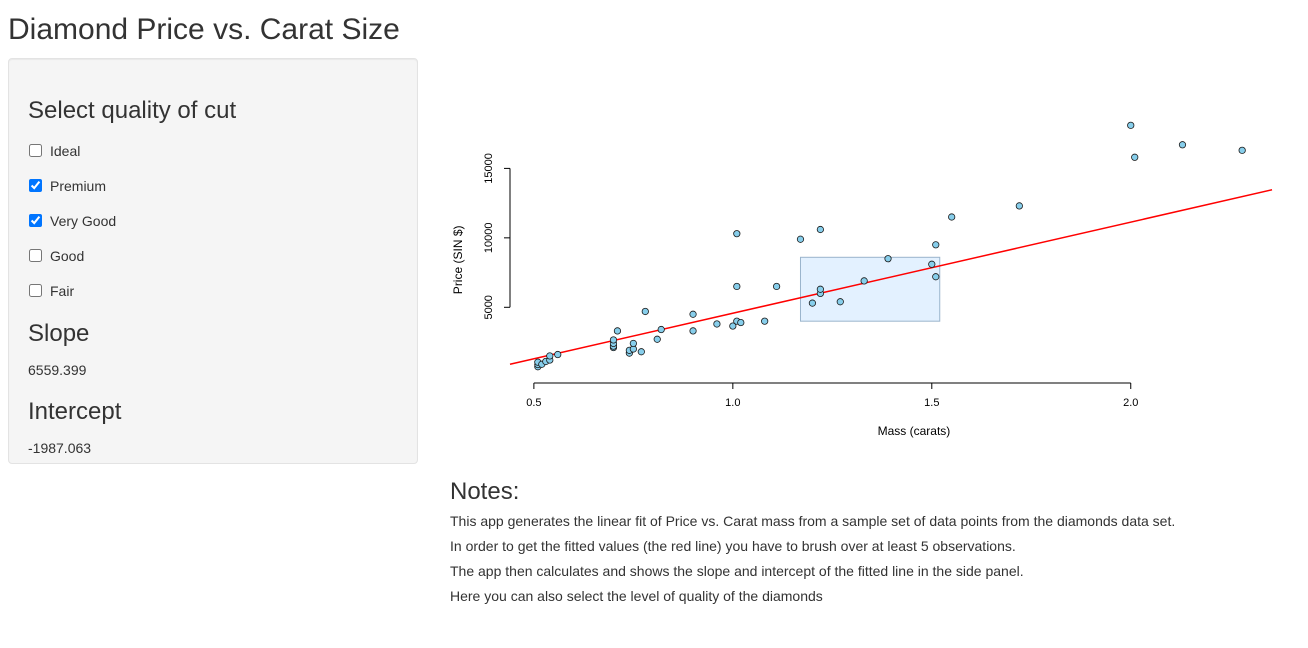 This screenshot has height=648, width=1308. I want to click on slope-heading: Slope, so click(59, 333).